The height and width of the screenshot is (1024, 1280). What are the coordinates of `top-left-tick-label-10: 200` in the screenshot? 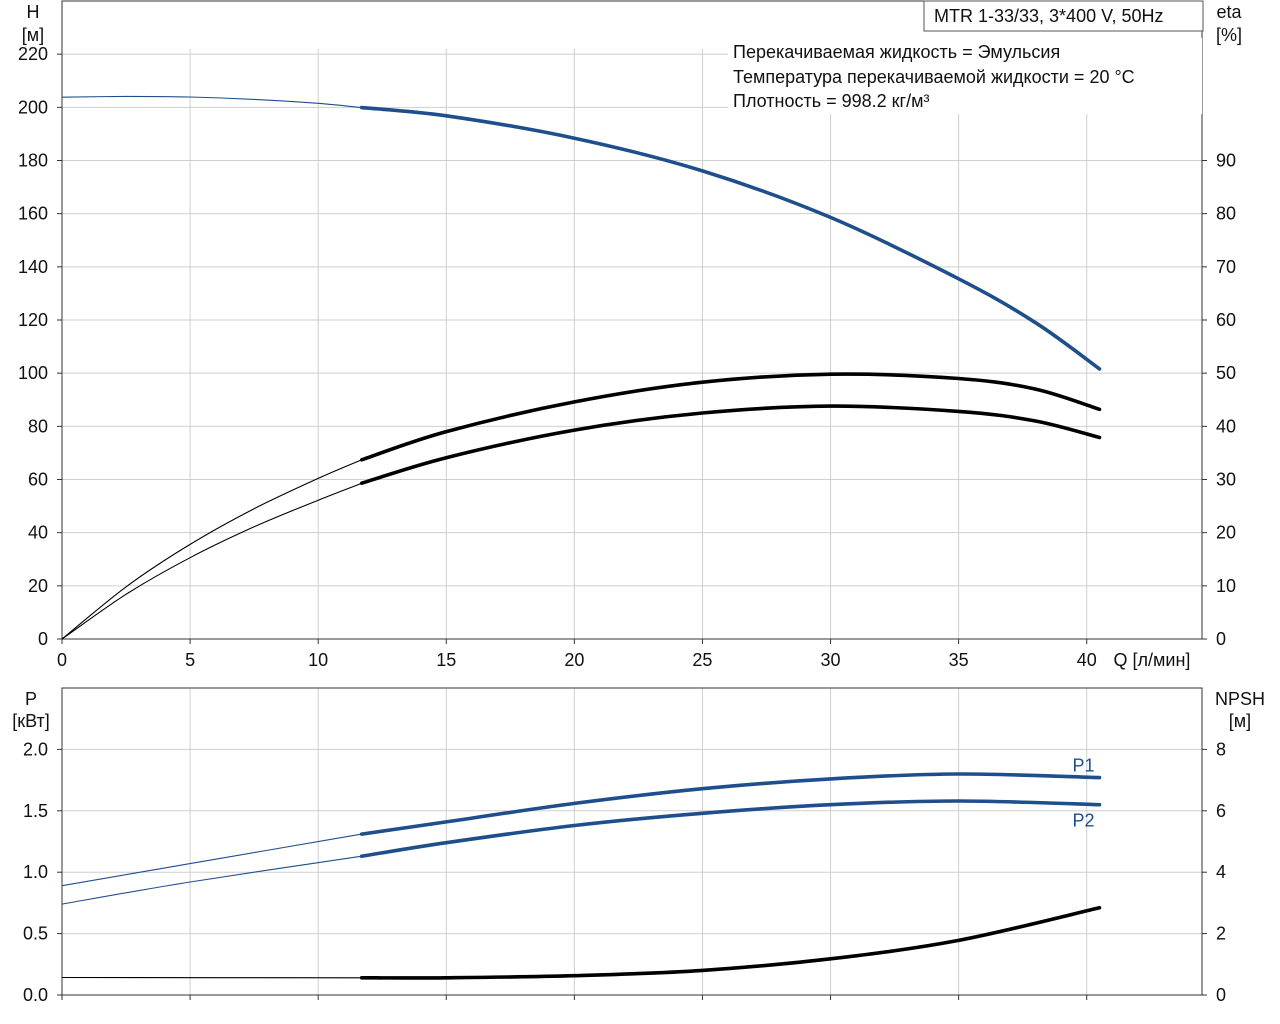 It's located at (33, 107).